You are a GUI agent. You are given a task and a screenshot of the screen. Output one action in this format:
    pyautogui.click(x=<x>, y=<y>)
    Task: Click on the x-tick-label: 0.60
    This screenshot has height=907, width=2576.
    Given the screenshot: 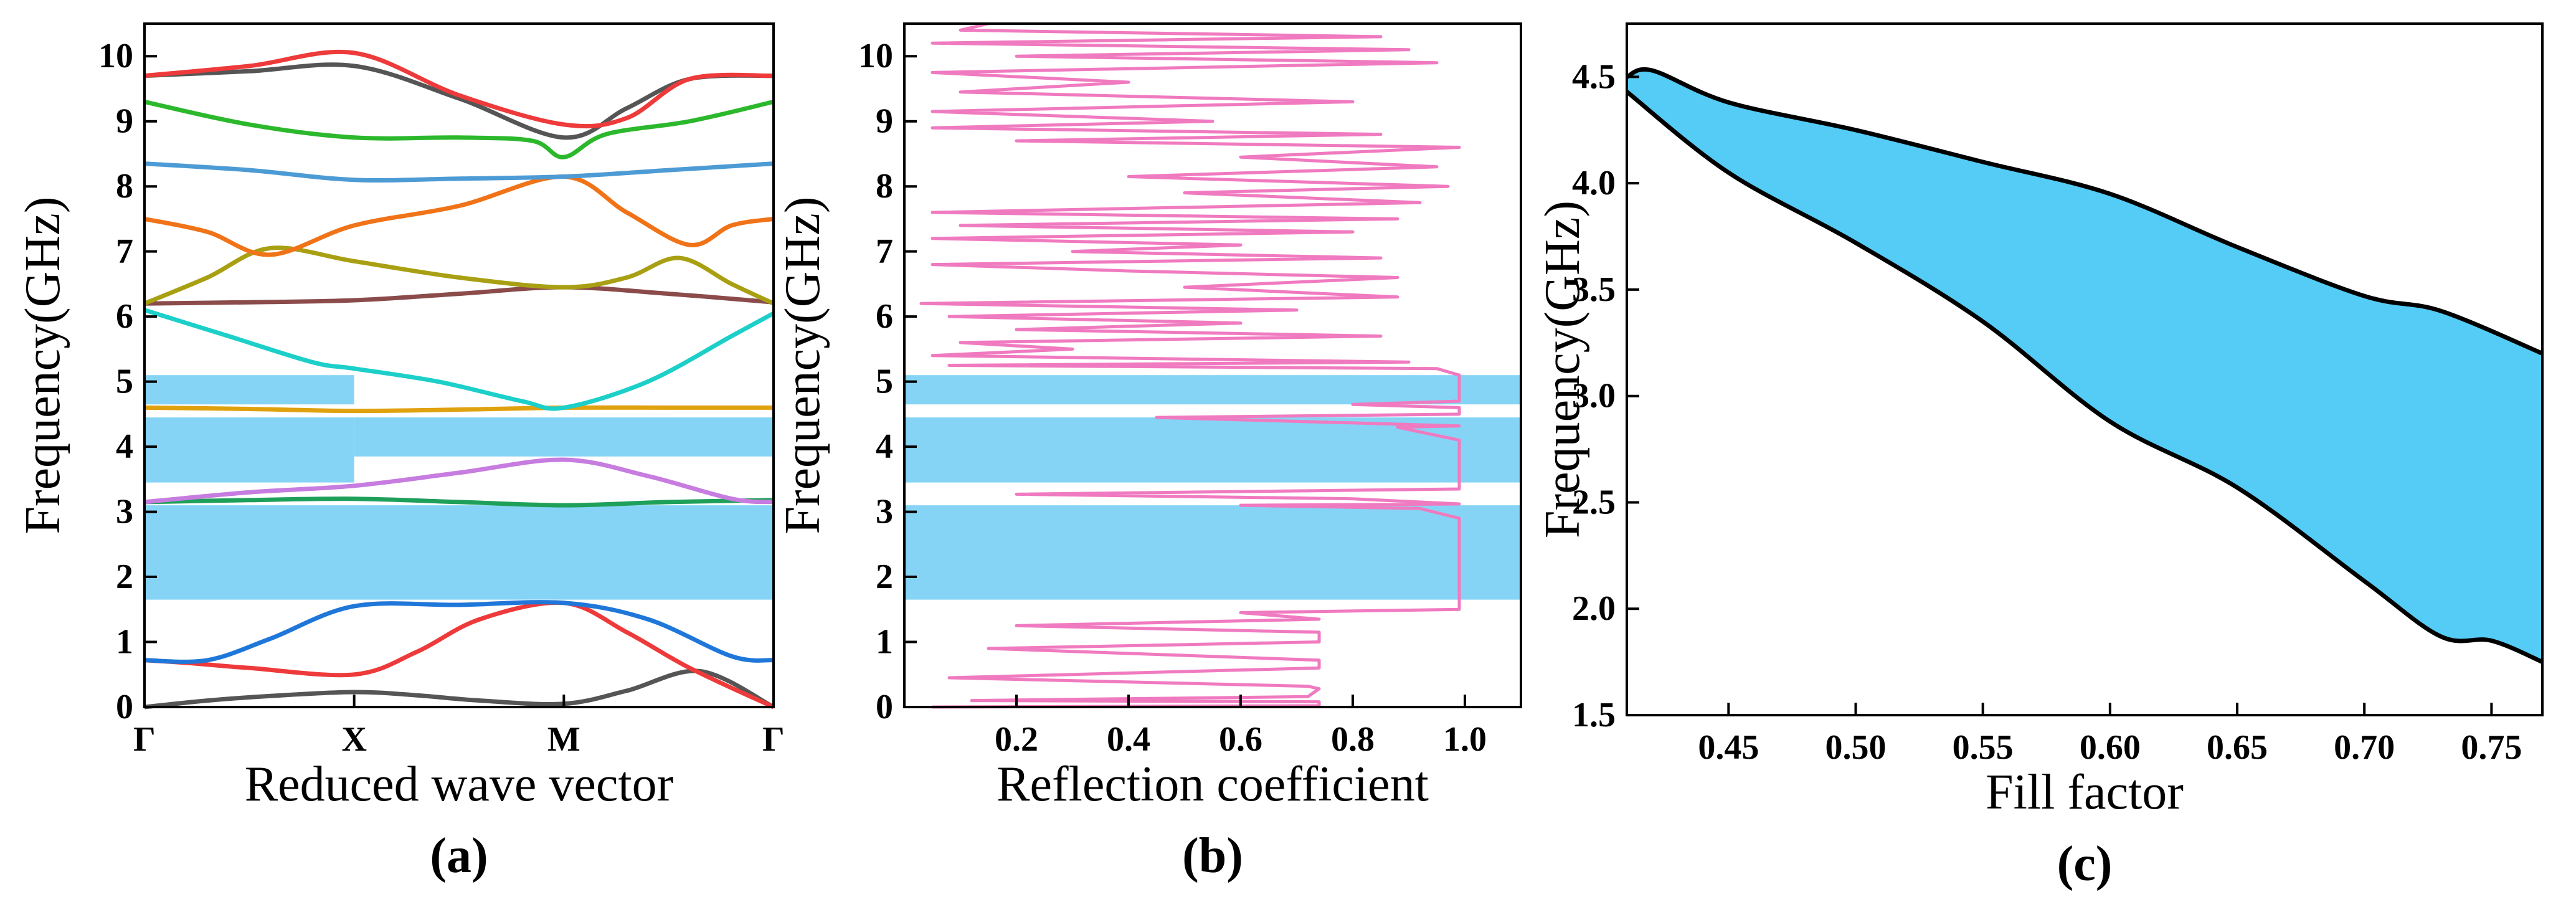 What is the action you would take?
    pyautogui.click(x=2110, y=748)
    